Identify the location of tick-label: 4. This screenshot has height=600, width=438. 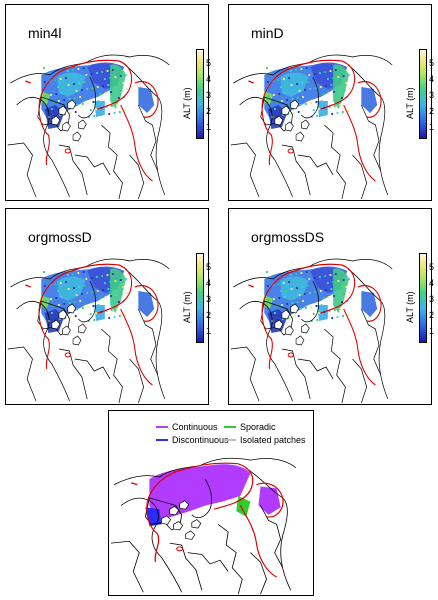
(432, 283).